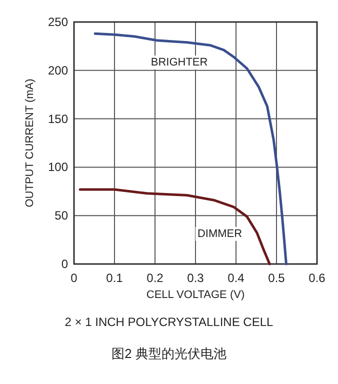 The width and height of the screenshot is (338, 384). Describe the element at coordinates (179, 62) in the screenshot. I see `series-label: BRIGHTER` at that location.